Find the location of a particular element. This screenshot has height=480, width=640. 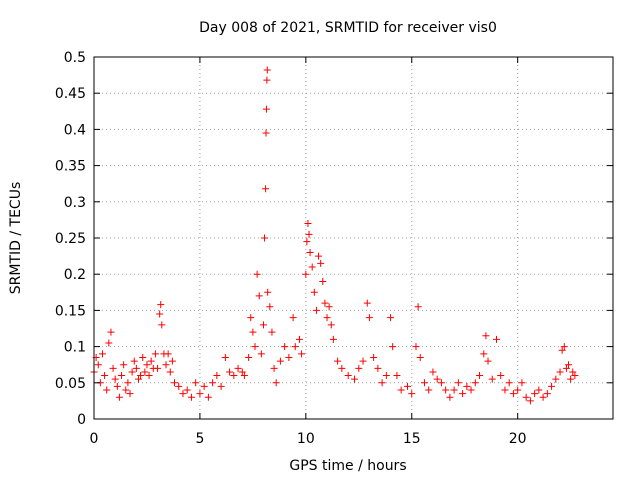

x-axis-label: GPS time / hours is located at coordinates (347, 466).